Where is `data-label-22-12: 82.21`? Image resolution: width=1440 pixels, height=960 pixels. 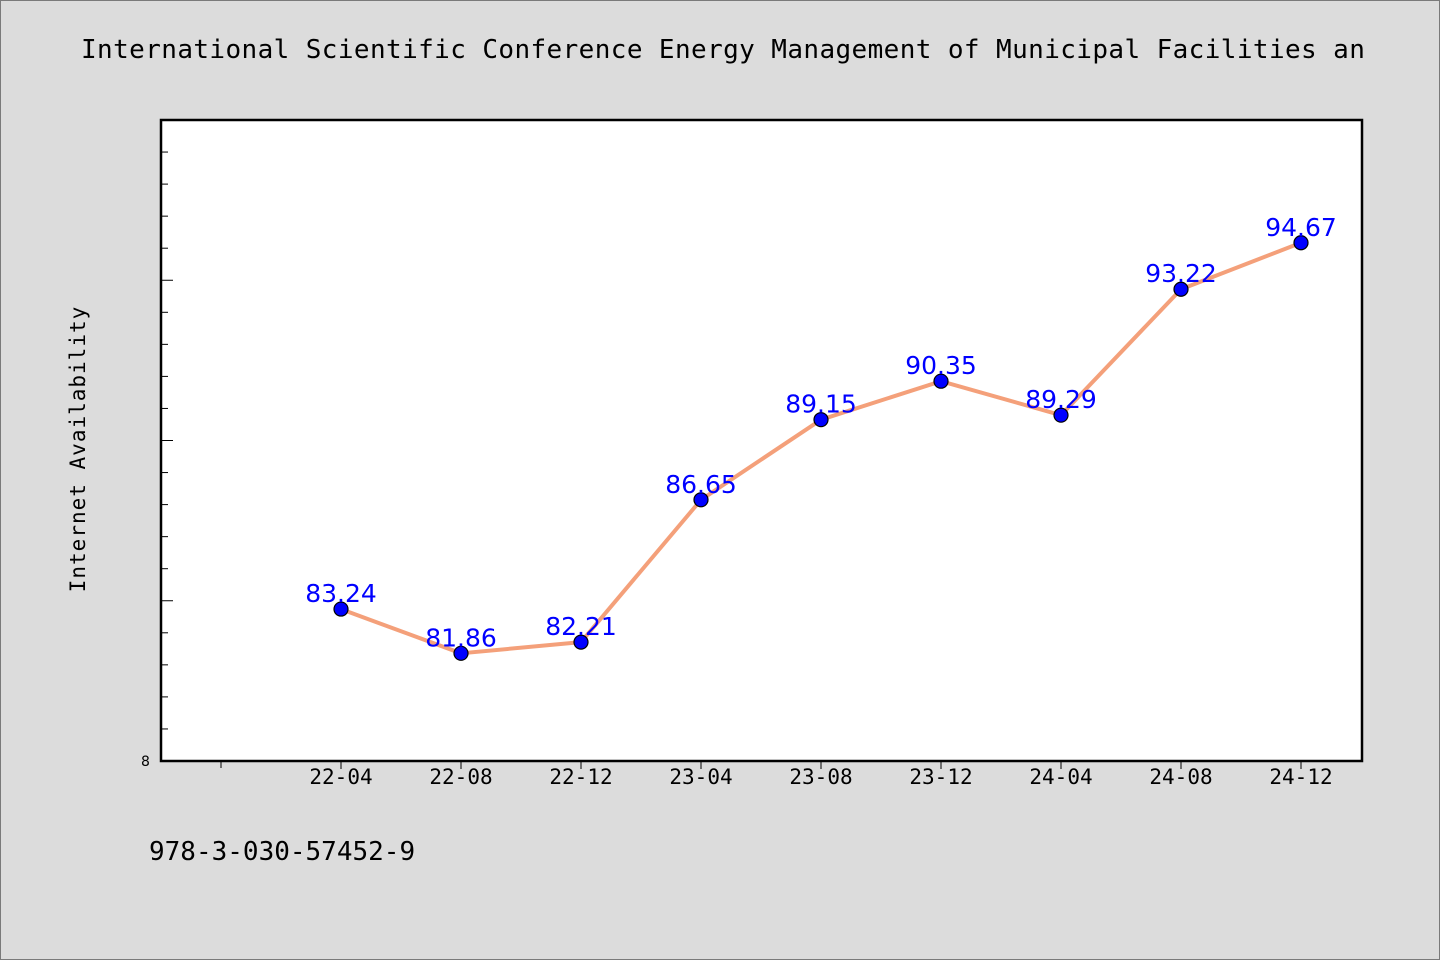
data-label-22-12: 82.21 is located at coordinates (581, 626).